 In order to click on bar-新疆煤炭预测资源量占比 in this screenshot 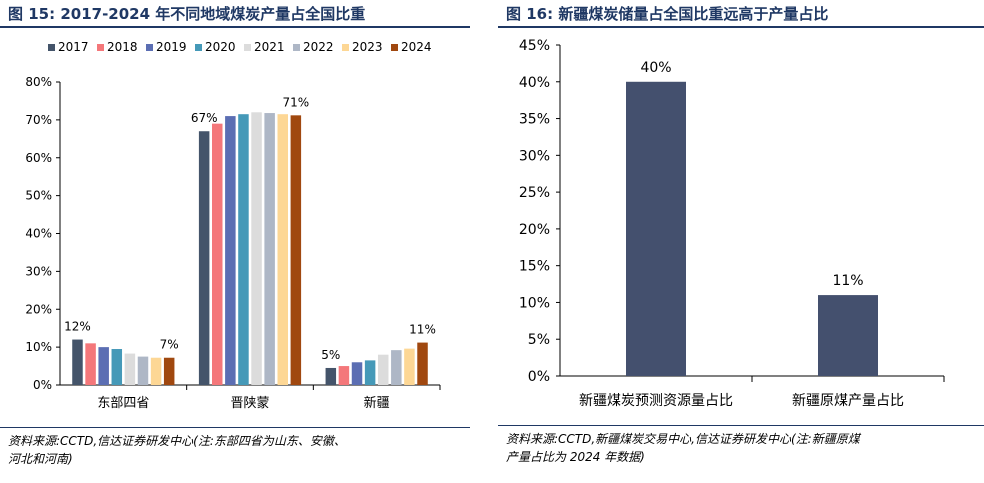, I will do `click(656, 229)`.